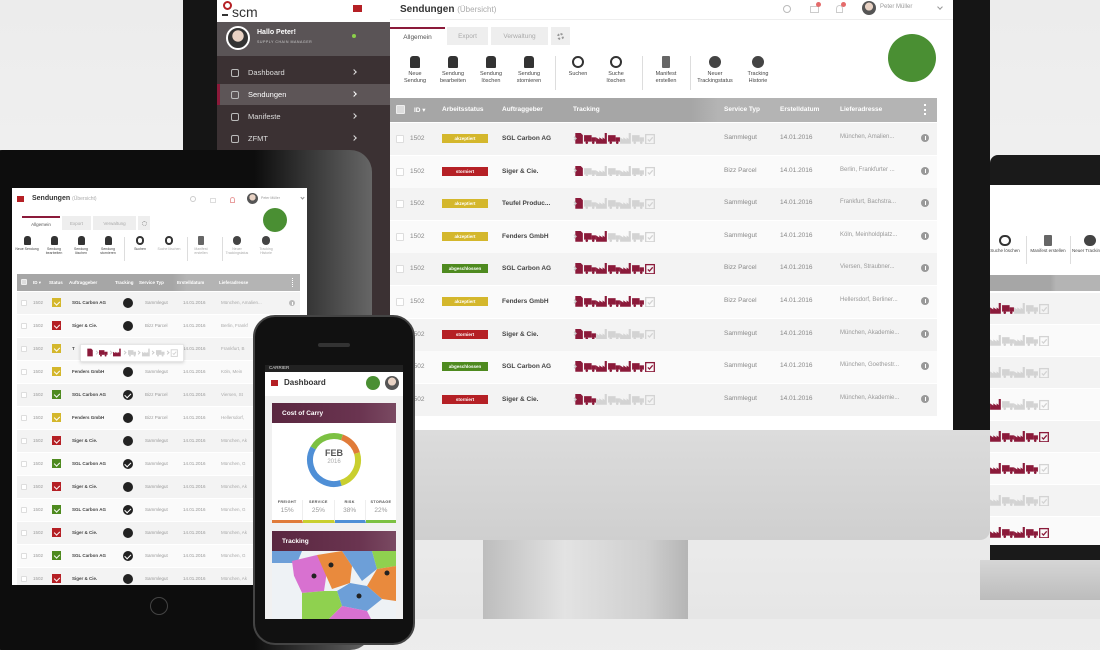 This screenshot has height=650, width=1100. What do you see at coordinates (302, 197) in the screenshot?
I see `chevron-down-icon` at bounding box center [302, 197].